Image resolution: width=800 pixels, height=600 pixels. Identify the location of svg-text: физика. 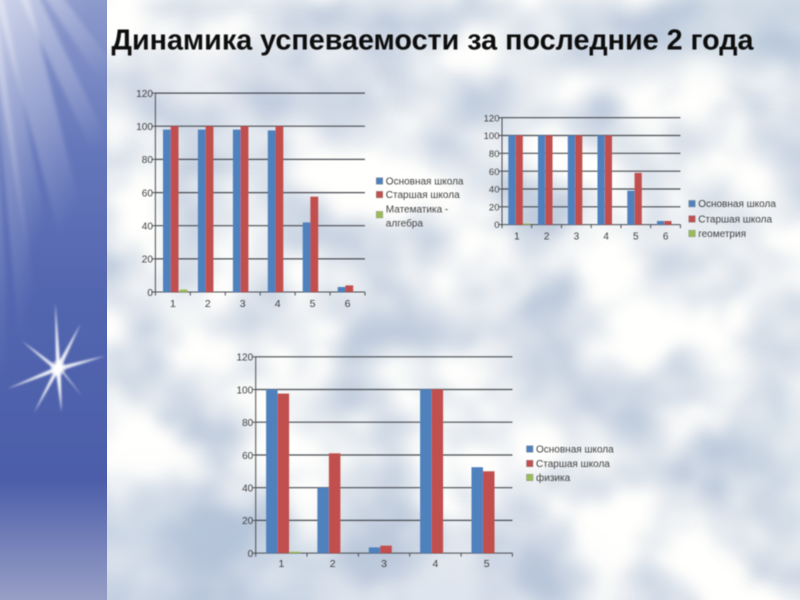
(553, 478).